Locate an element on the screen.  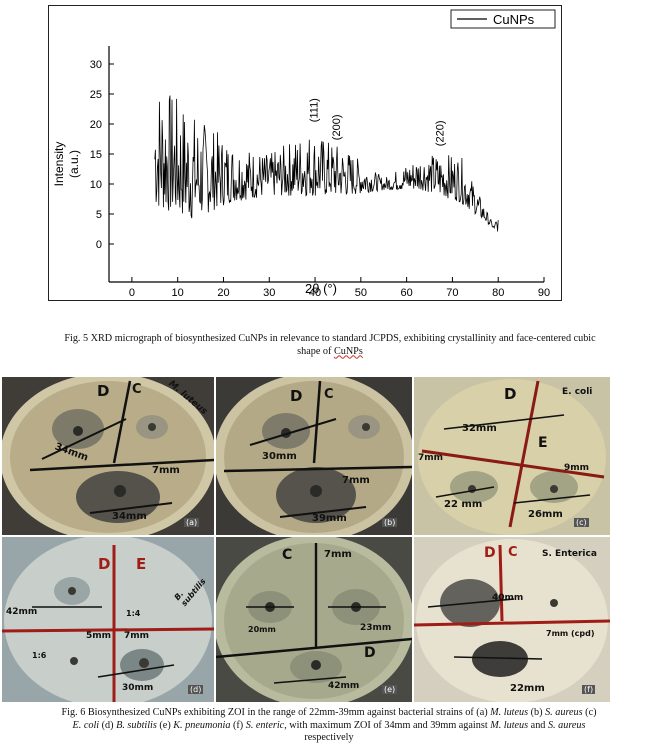
plate-c-zoi-3: 9mm is located at coordinates (577, 468).